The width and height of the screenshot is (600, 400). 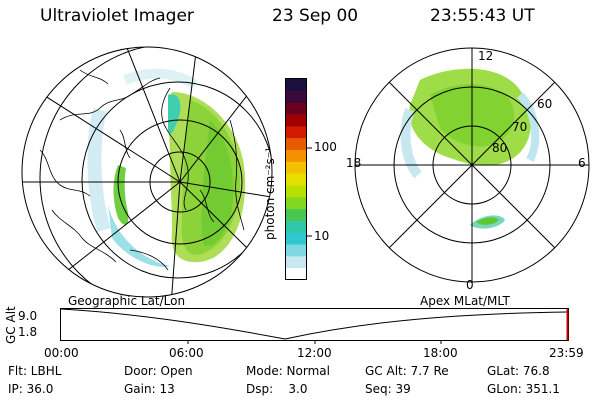 What do you see at coordinates (186, 353) in the screenshot?
I see `altitude-xtick-1: 06:00` at bounding box center [186, 353].